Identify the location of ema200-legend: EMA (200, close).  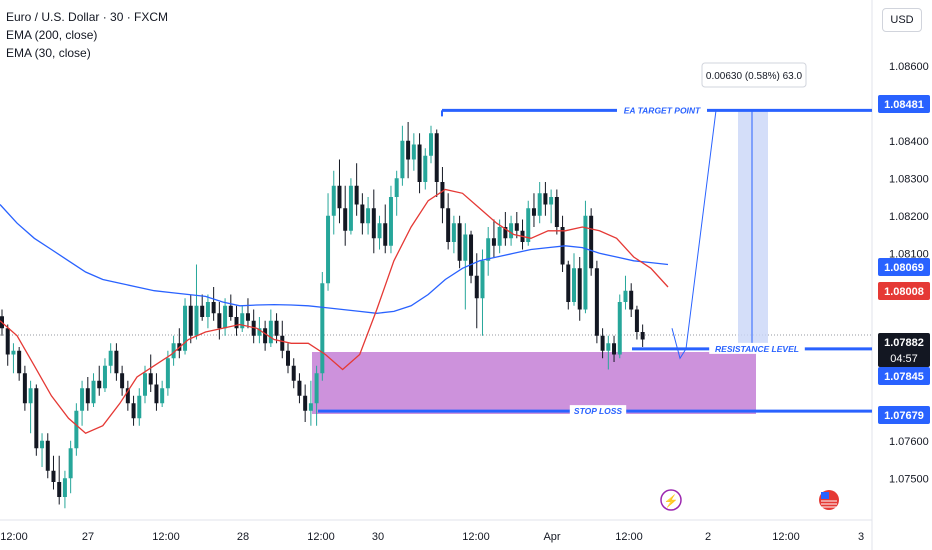
(52, 35).